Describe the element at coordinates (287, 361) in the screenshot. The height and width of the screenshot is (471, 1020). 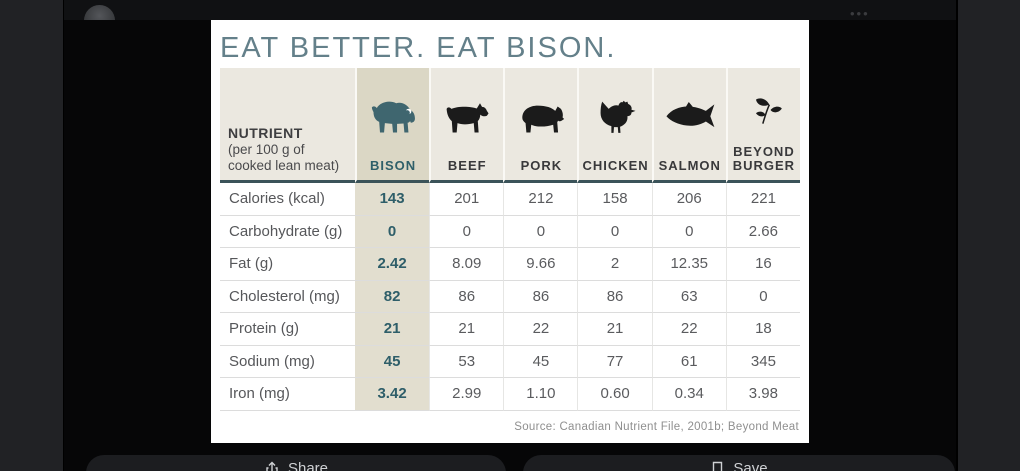
I see `row-label: Sodium (mg)` at that location.